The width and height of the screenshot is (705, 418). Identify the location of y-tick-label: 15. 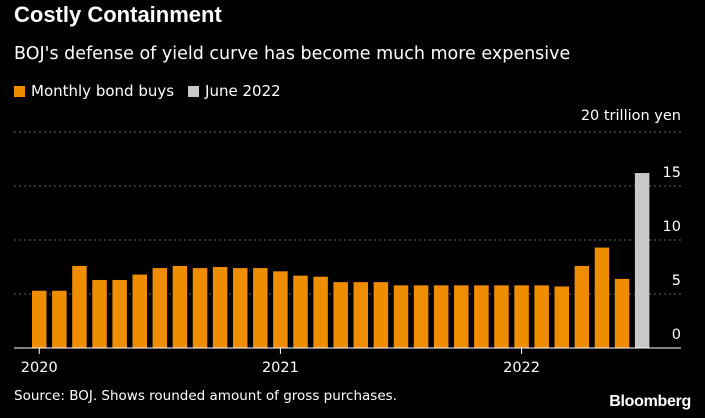
(672, 173).